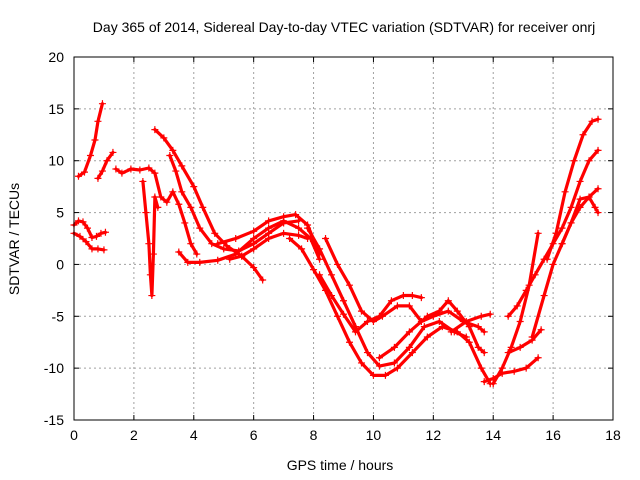 The image size is (640, 480). Describe the element at coordinates (493, 435) in the screenshot. I see `x-tick-label: 14` at that location.